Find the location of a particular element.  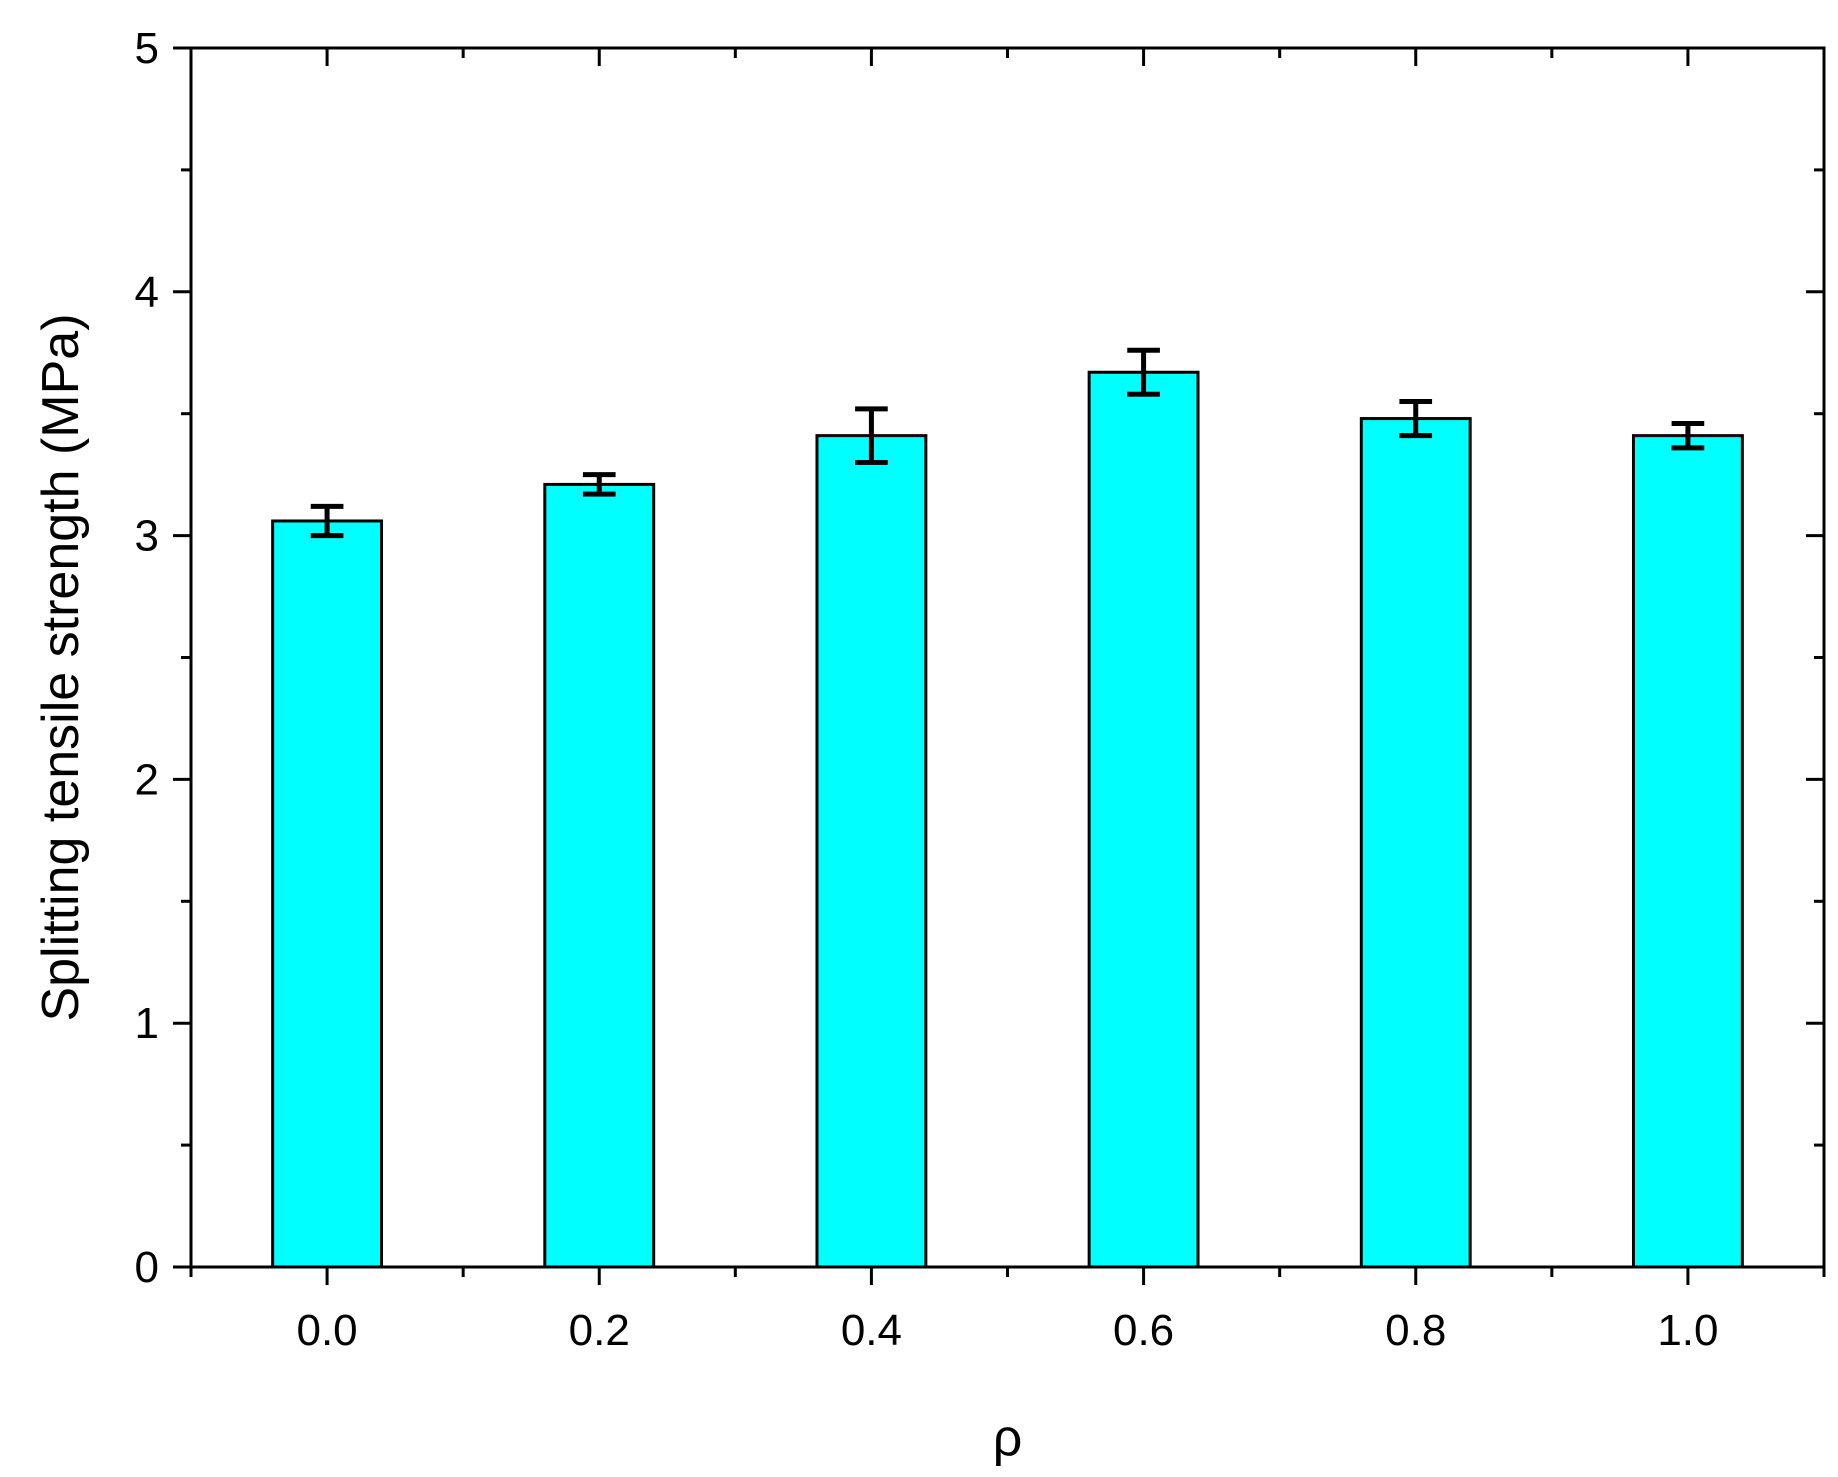

y-tick-label: 5 is located at coordinates (147, 48).